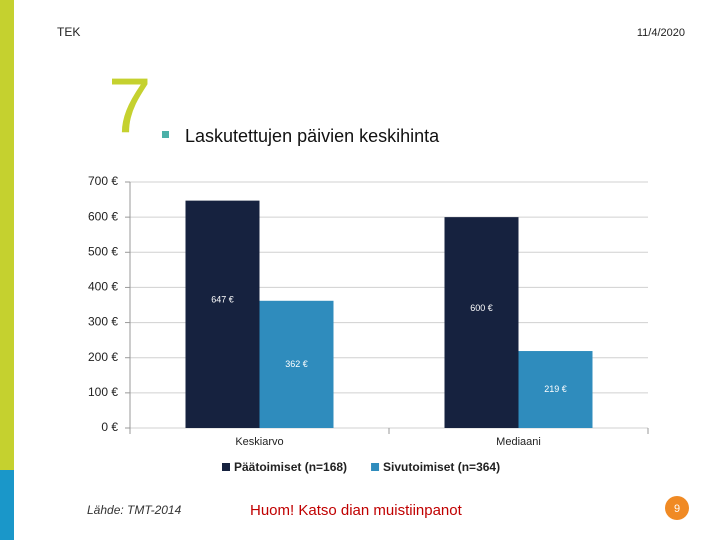  I want to click on x-tick-label: Mediaani, so click(518, 442).